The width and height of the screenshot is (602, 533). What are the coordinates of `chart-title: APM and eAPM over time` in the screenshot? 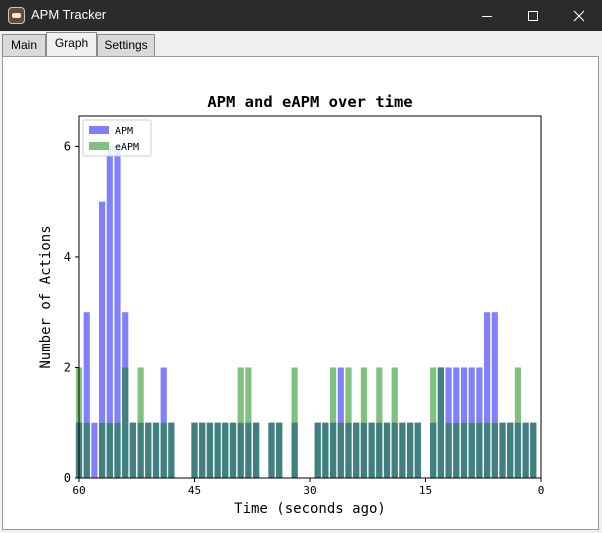 It's located at (309, 102).